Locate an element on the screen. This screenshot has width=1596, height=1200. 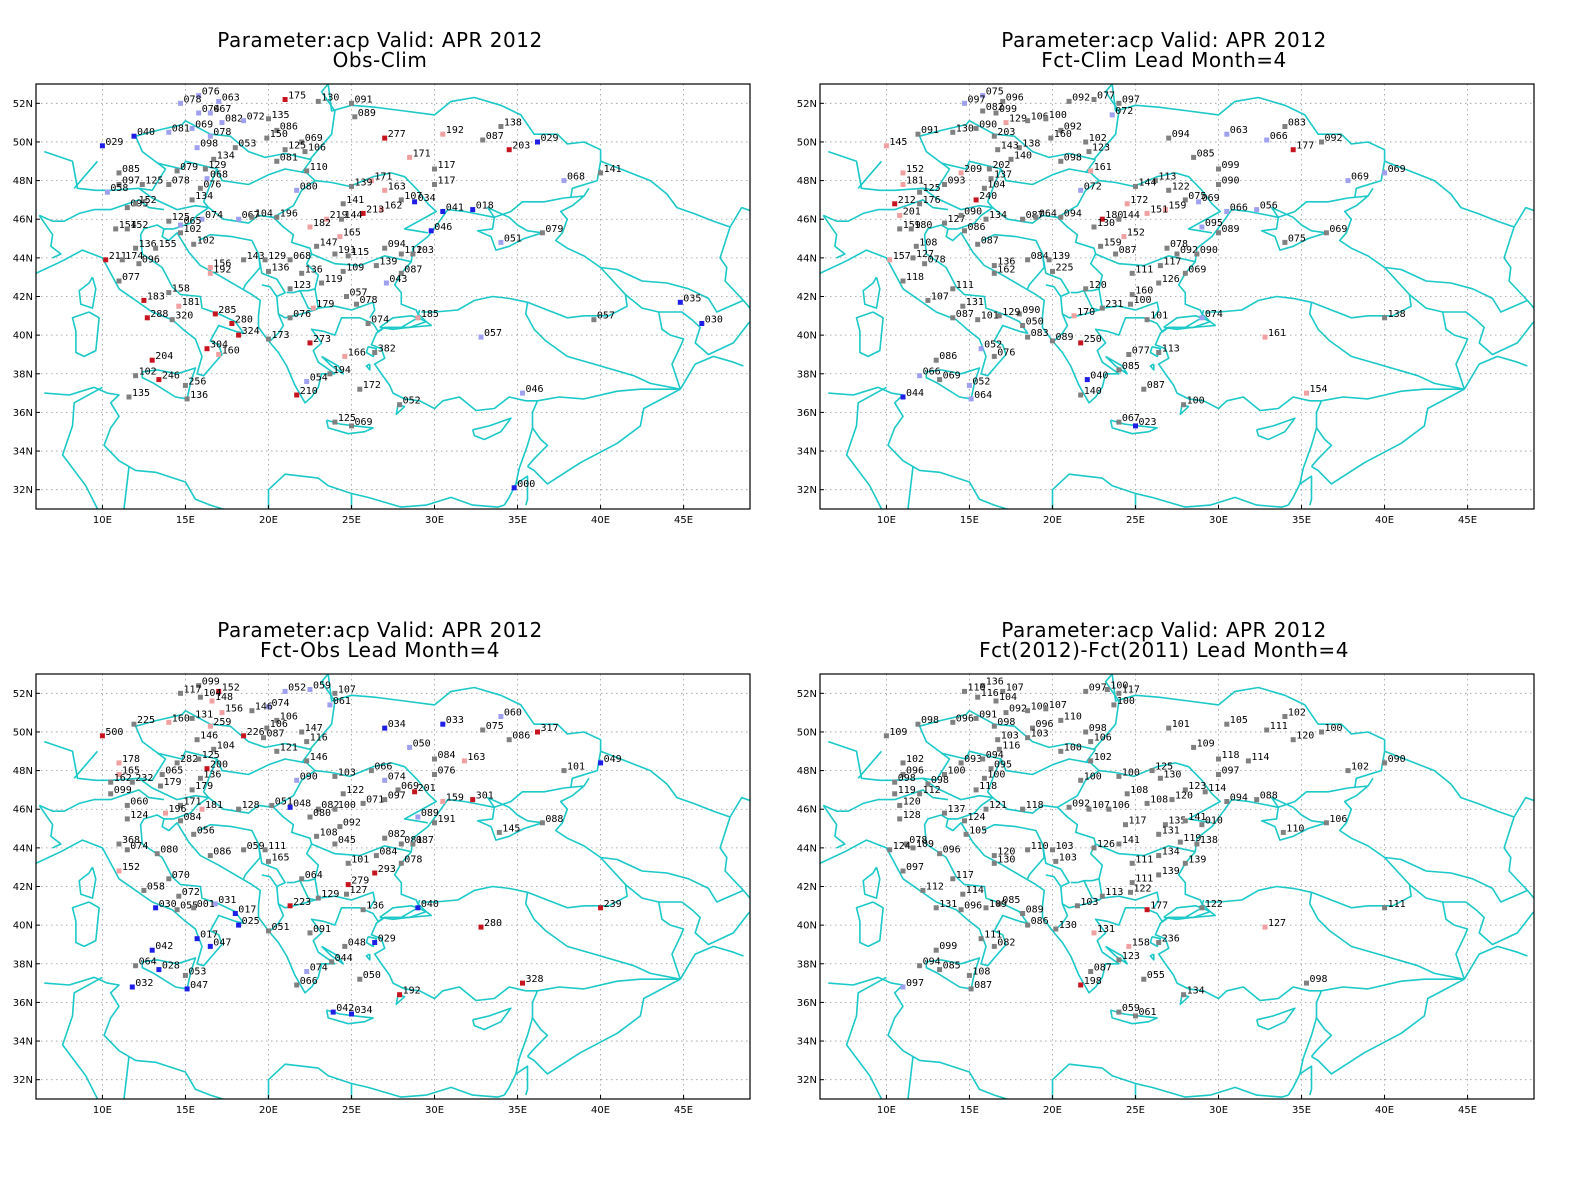
station-value-label: 178 is located at coordinates (131, 759).